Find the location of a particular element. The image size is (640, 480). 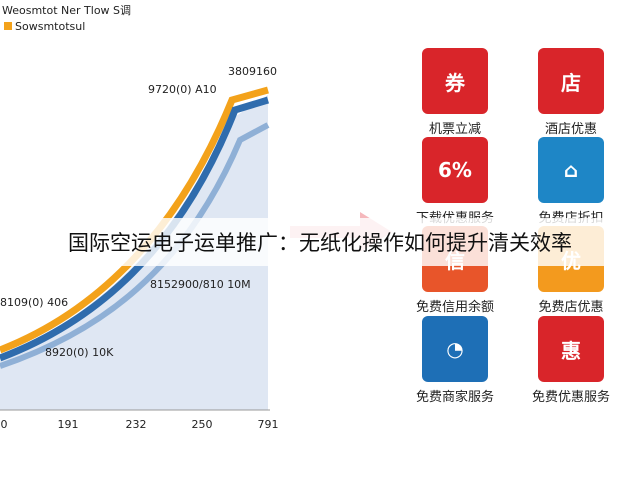

app-label: 免费商家服务 is located at coordinates (454, 397).